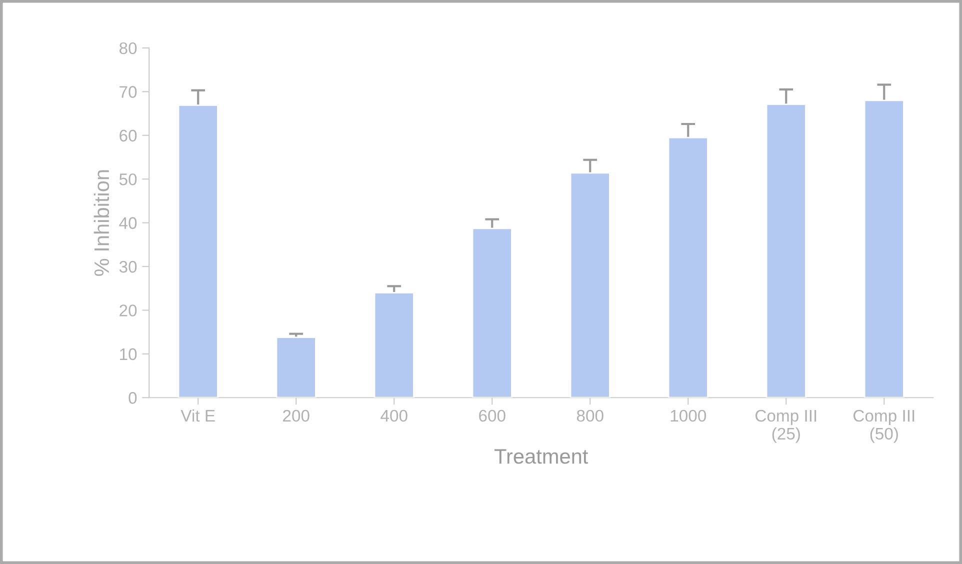 The width and height of the screenshot is (962, 564). I want to click on y-tick-label: 40, so click(128, 223).